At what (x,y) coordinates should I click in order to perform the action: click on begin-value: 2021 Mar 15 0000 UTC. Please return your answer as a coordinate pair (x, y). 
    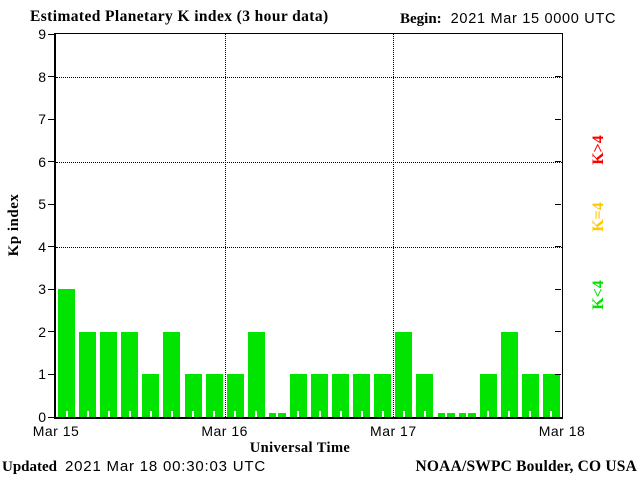
    Looking at the image, I should click on (533, 19).